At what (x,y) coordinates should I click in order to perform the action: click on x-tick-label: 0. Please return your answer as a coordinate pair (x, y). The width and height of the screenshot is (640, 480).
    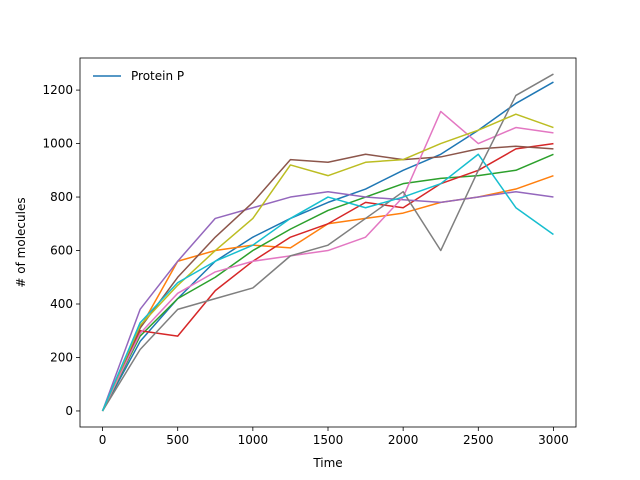
    Looking at the image, I should click on (103, 440).